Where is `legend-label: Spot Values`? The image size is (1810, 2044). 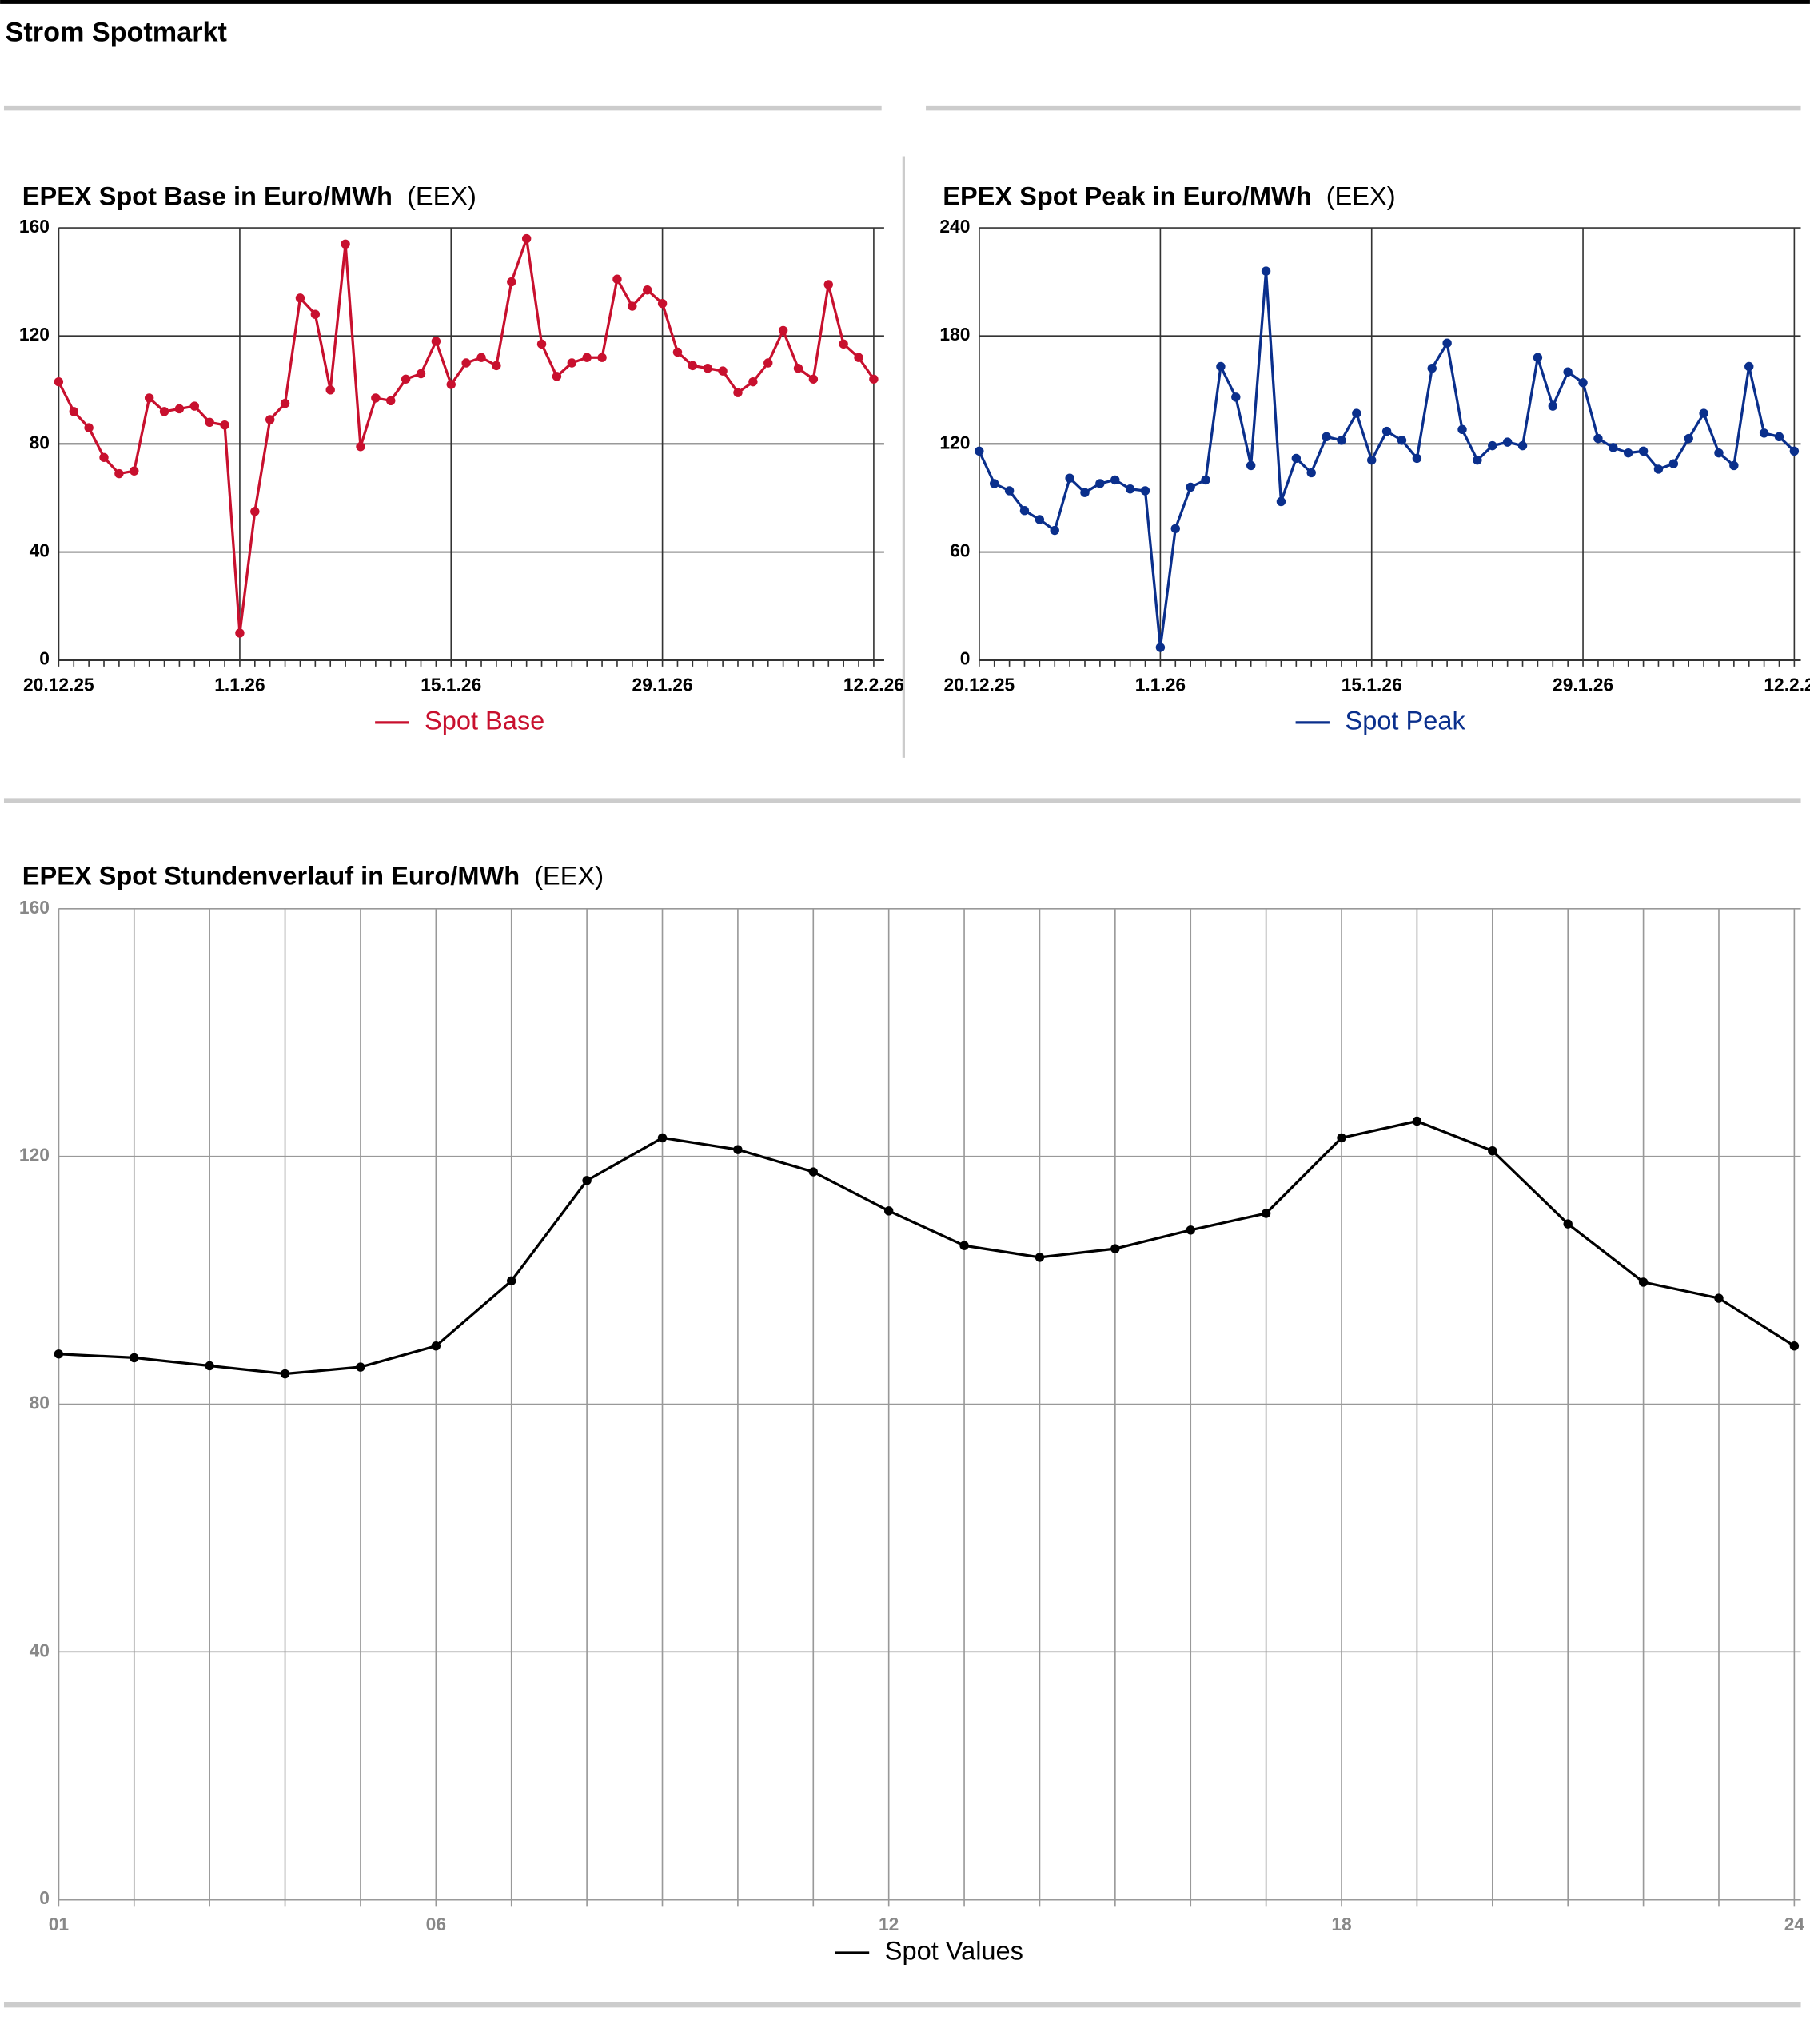
legend-label: Spot Values is located at coordinates (954, 1951).